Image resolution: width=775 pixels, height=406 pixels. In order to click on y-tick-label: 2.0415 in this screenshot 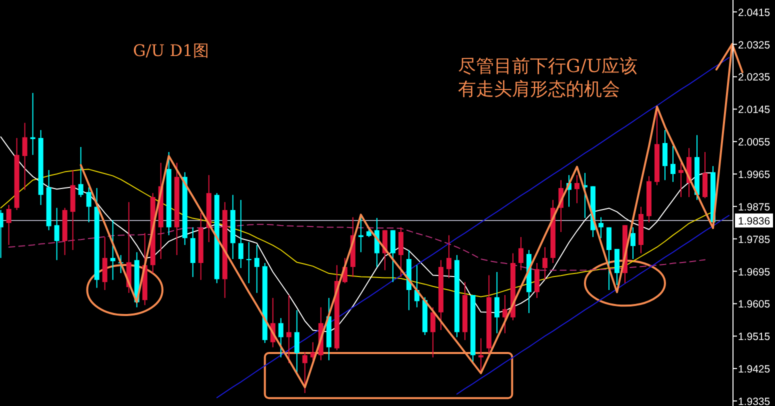, I will do `click(754, 12)`.